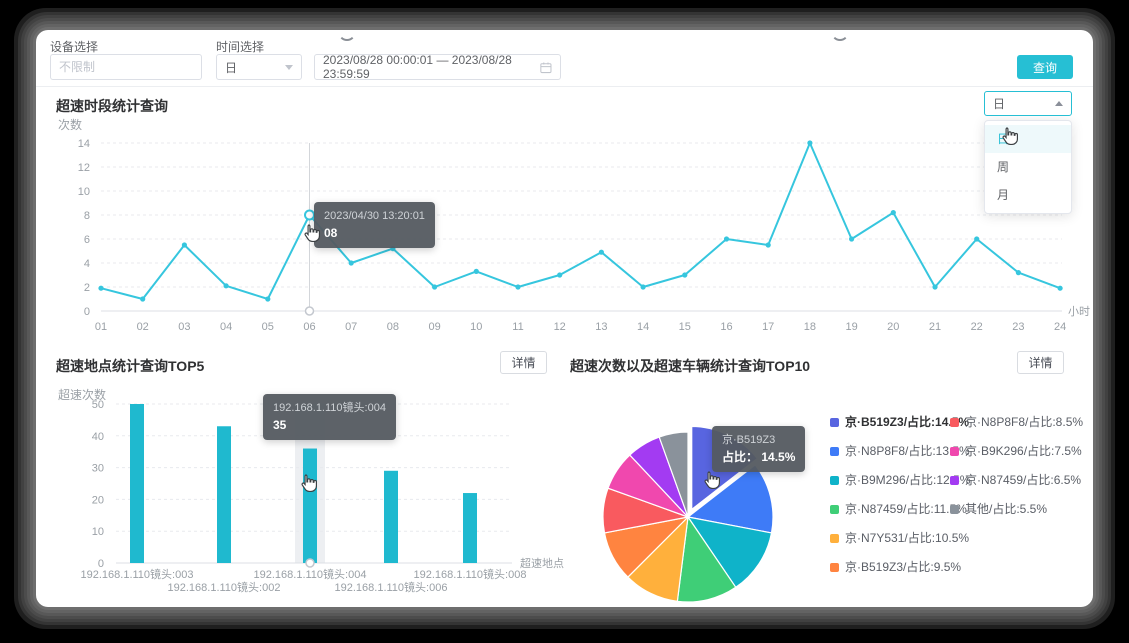 The width and height of the screenshot is (1129, 643). What do you see at coordinates (1028, 103) in the screenshot?
I see `unit-select: 日` at bounding box center [1028, 103].